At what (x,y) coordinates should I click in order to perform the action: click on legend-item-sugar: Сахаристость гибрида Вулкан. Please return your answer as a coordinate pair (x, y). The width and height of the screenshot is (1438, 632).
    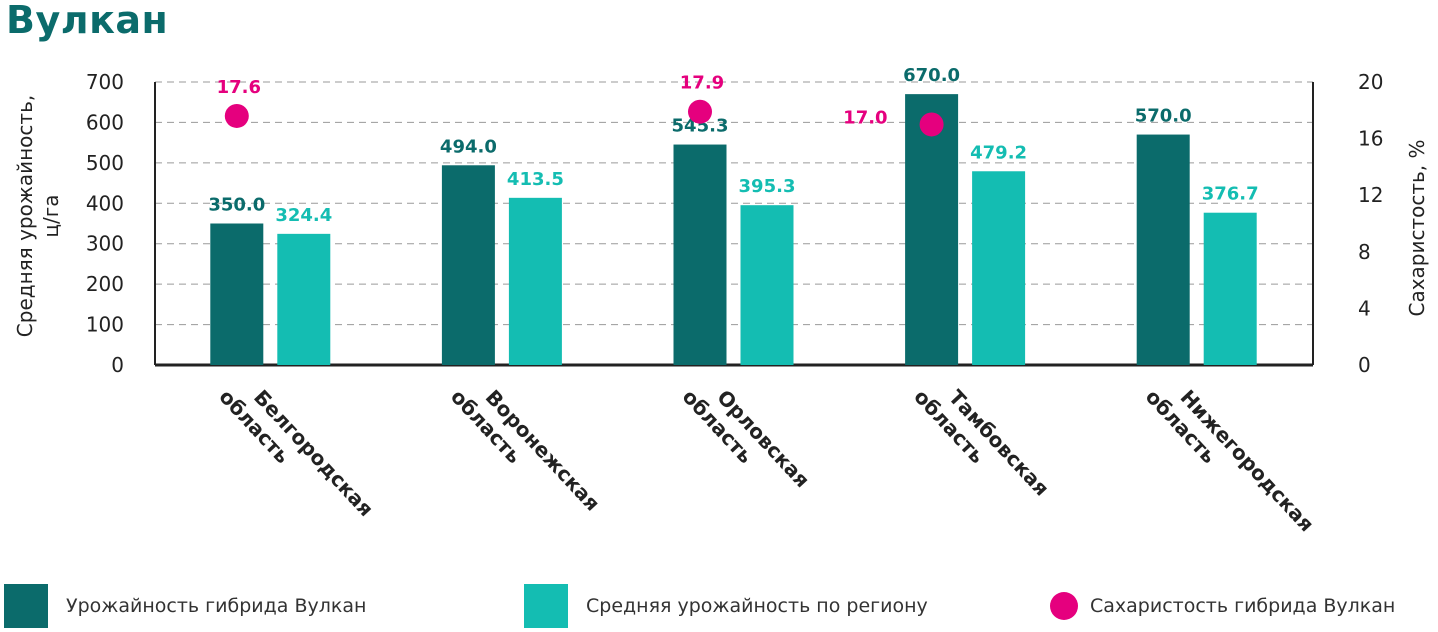
    Looking at the image, I should click on (1218, 606).